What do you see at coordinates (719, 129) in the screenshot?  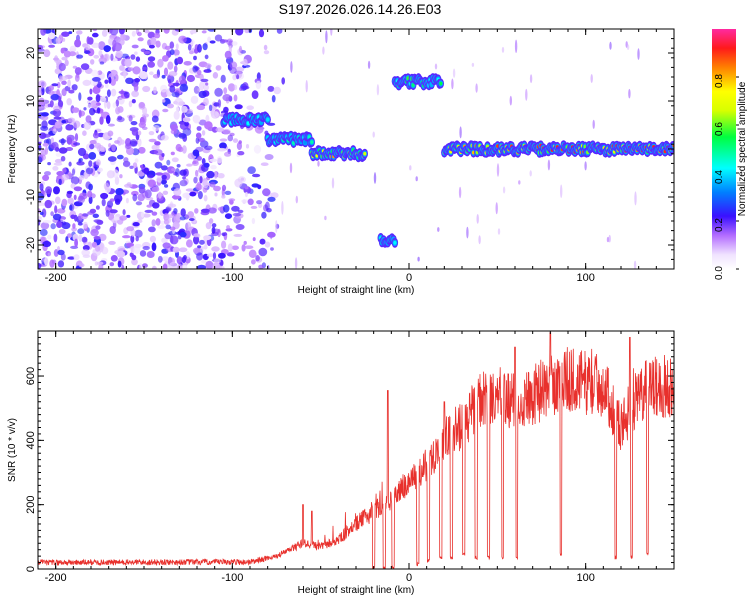 I see `colorbar-tick-label: 0.6` at bounding box center [719, 129].